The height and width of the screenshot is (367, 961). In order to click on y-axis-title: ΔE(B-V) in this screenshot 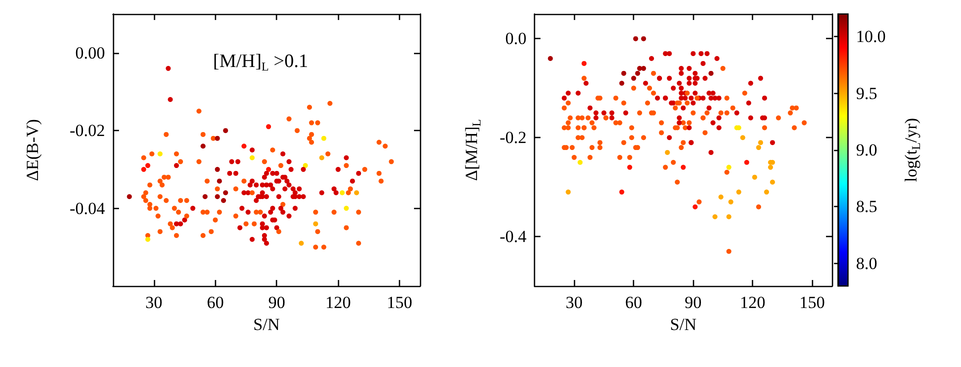, I will do `click(32, 150)`.